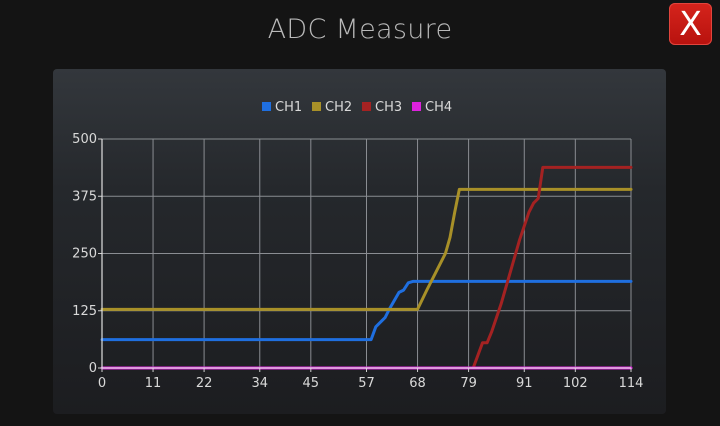 The image size is (720, 426). Describe the element at coordinates (316, 106) in the screenshot. I see `legend-swatch-ch2` at that location.